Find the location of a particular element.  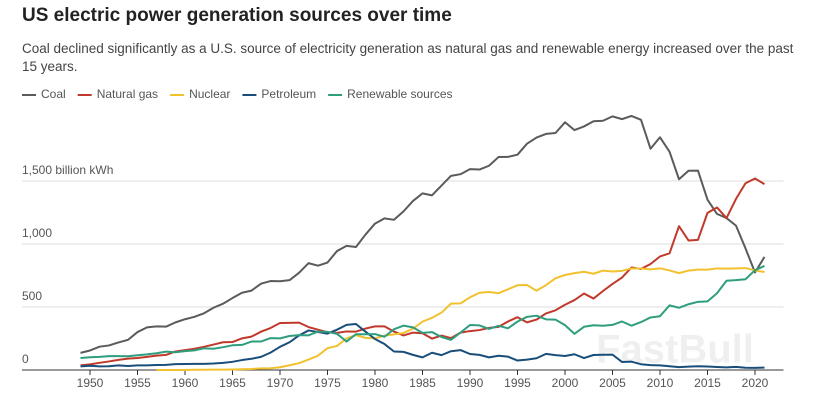

x-tick-label: 1985 is located at coordinates (422, 383).